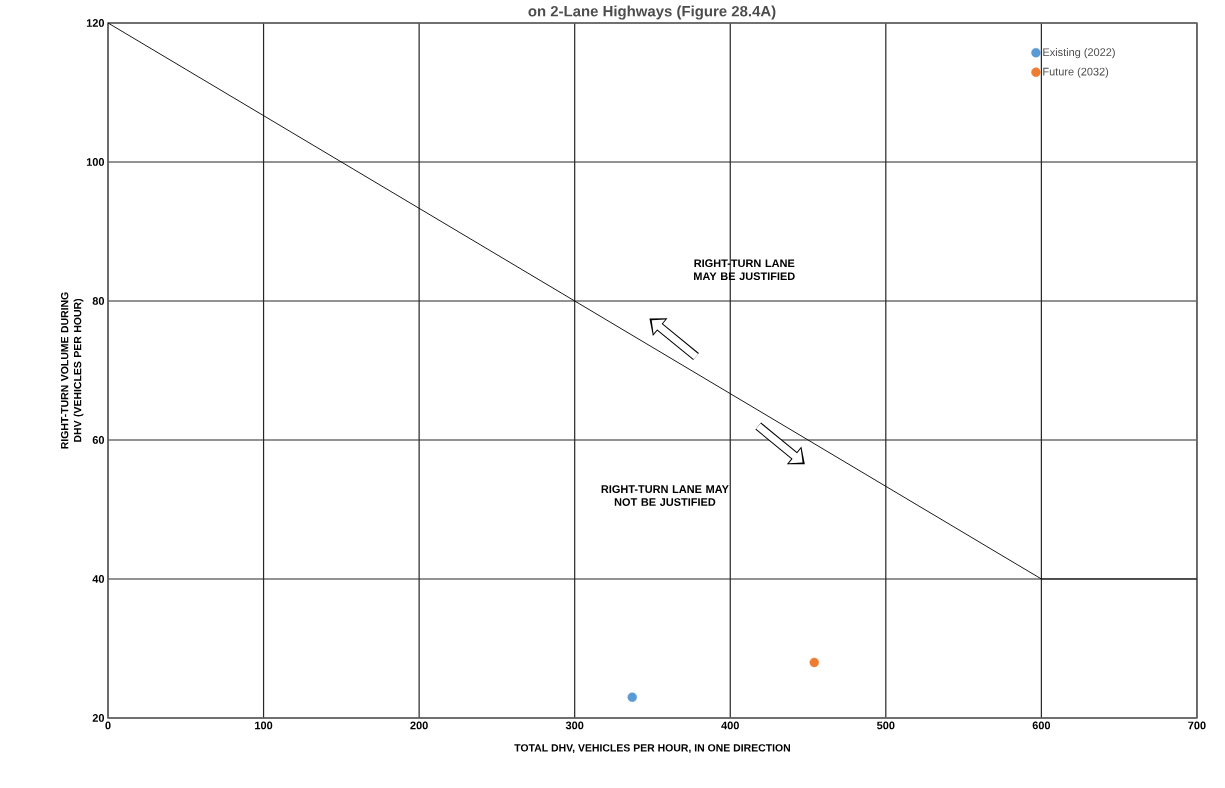  I want to click on y-tick-label: 60, so click(98, 440).